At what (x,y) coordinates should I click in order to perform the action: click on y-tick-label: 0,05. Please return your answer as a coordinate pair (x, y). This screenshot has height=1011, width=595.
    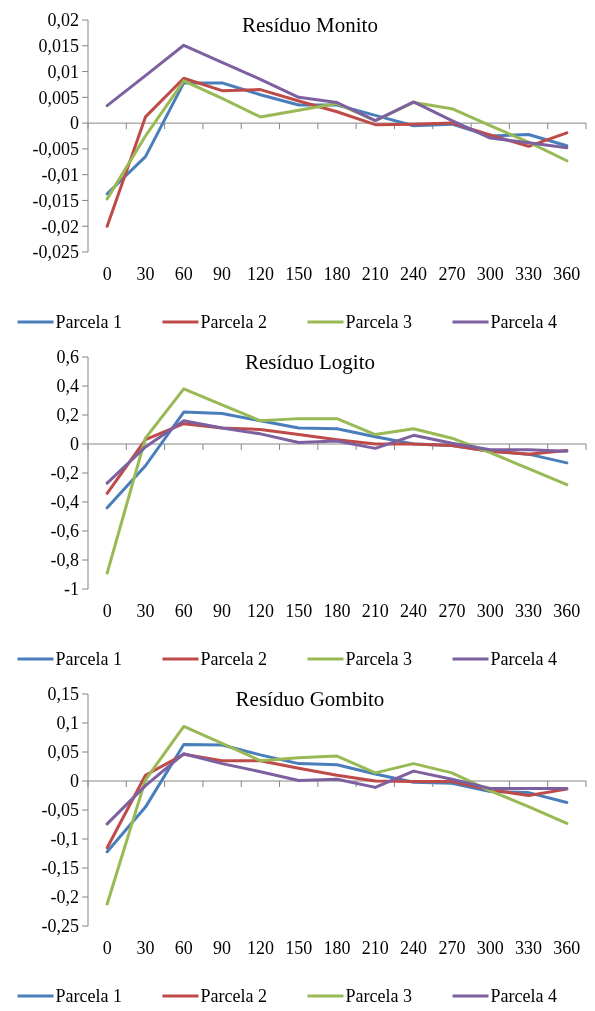
    Looking at the image, I should click on (63, 752).